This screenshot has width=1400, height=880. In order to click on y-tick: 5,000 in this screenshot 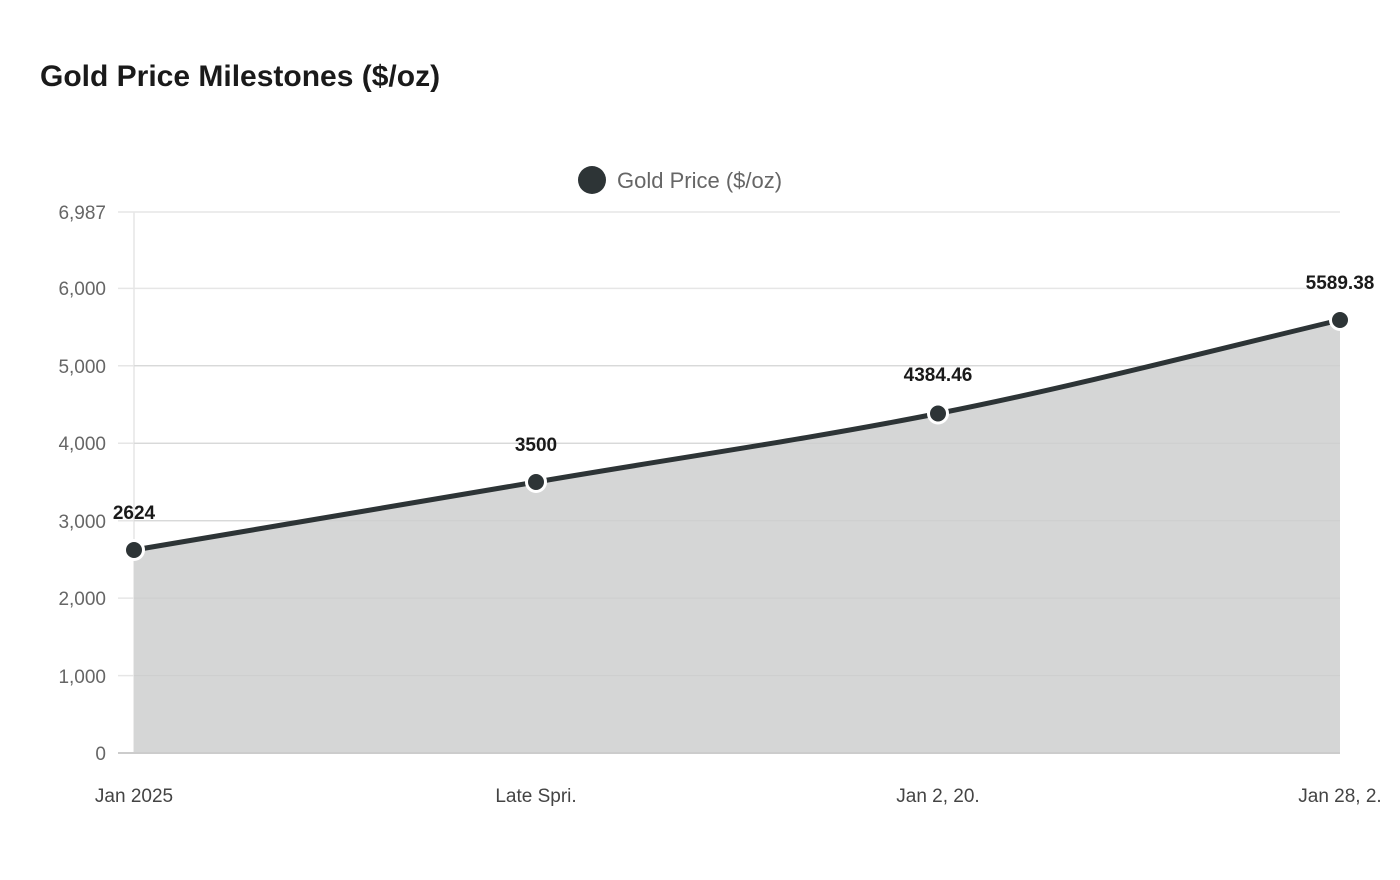, I will do `click(82, 367)`.